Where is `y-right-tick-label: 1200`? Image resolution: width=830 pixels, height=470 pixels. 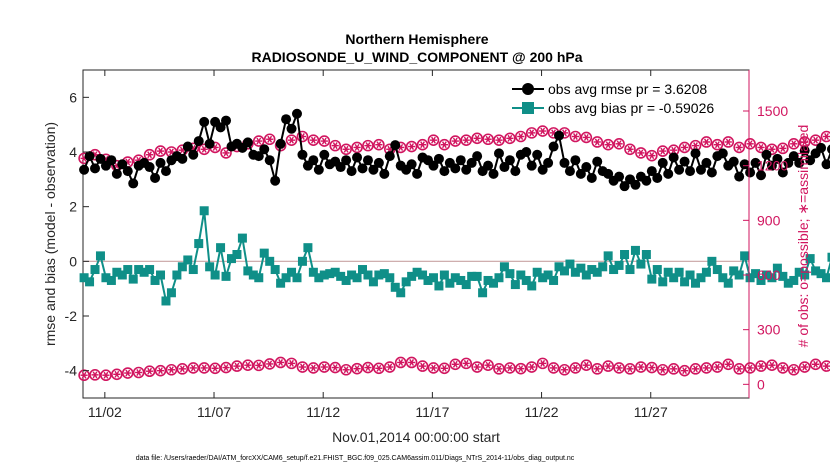
y-right-tick-label: 1200 is located at coordinates (772, 166).